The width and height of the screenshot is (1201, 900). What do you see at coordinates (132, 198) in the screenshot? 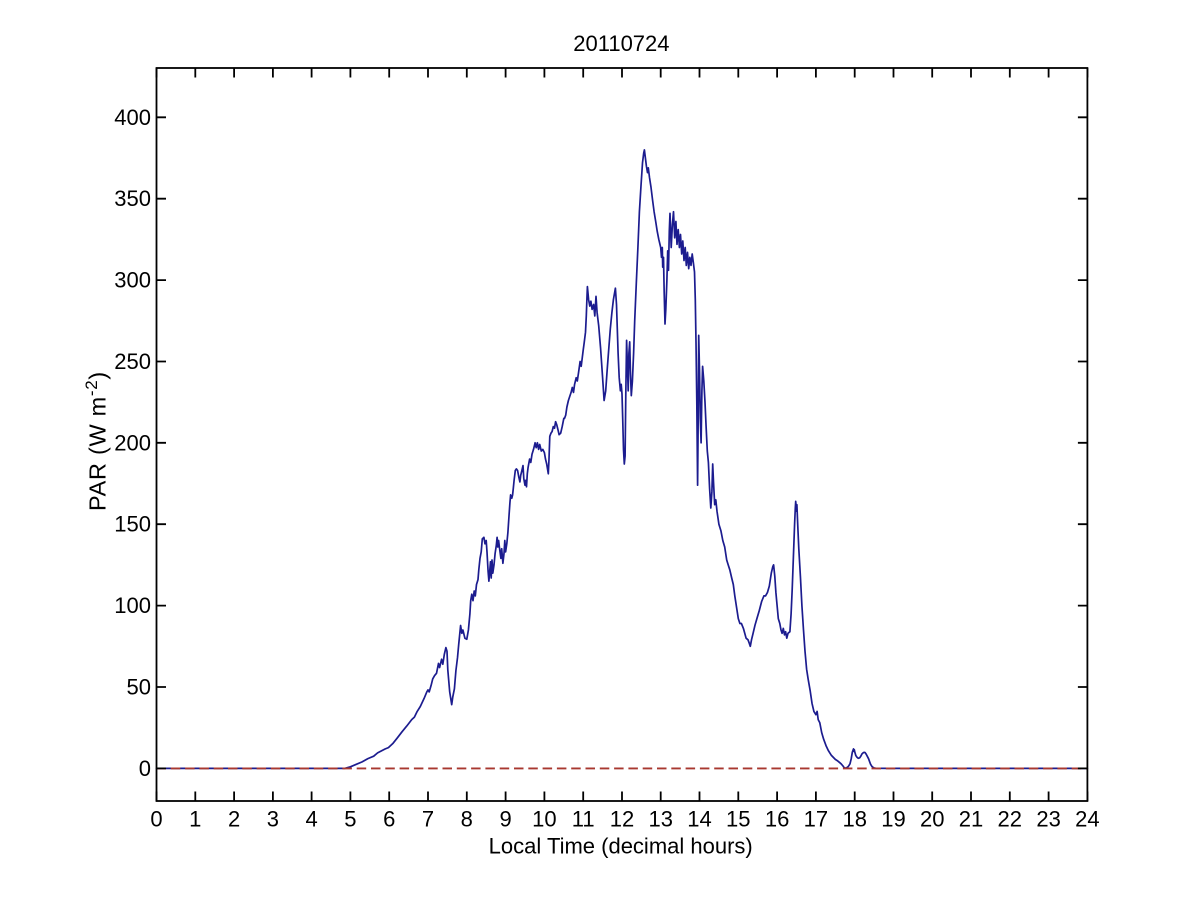
I see `svg-text: 350` at bounding box center [132, 198].